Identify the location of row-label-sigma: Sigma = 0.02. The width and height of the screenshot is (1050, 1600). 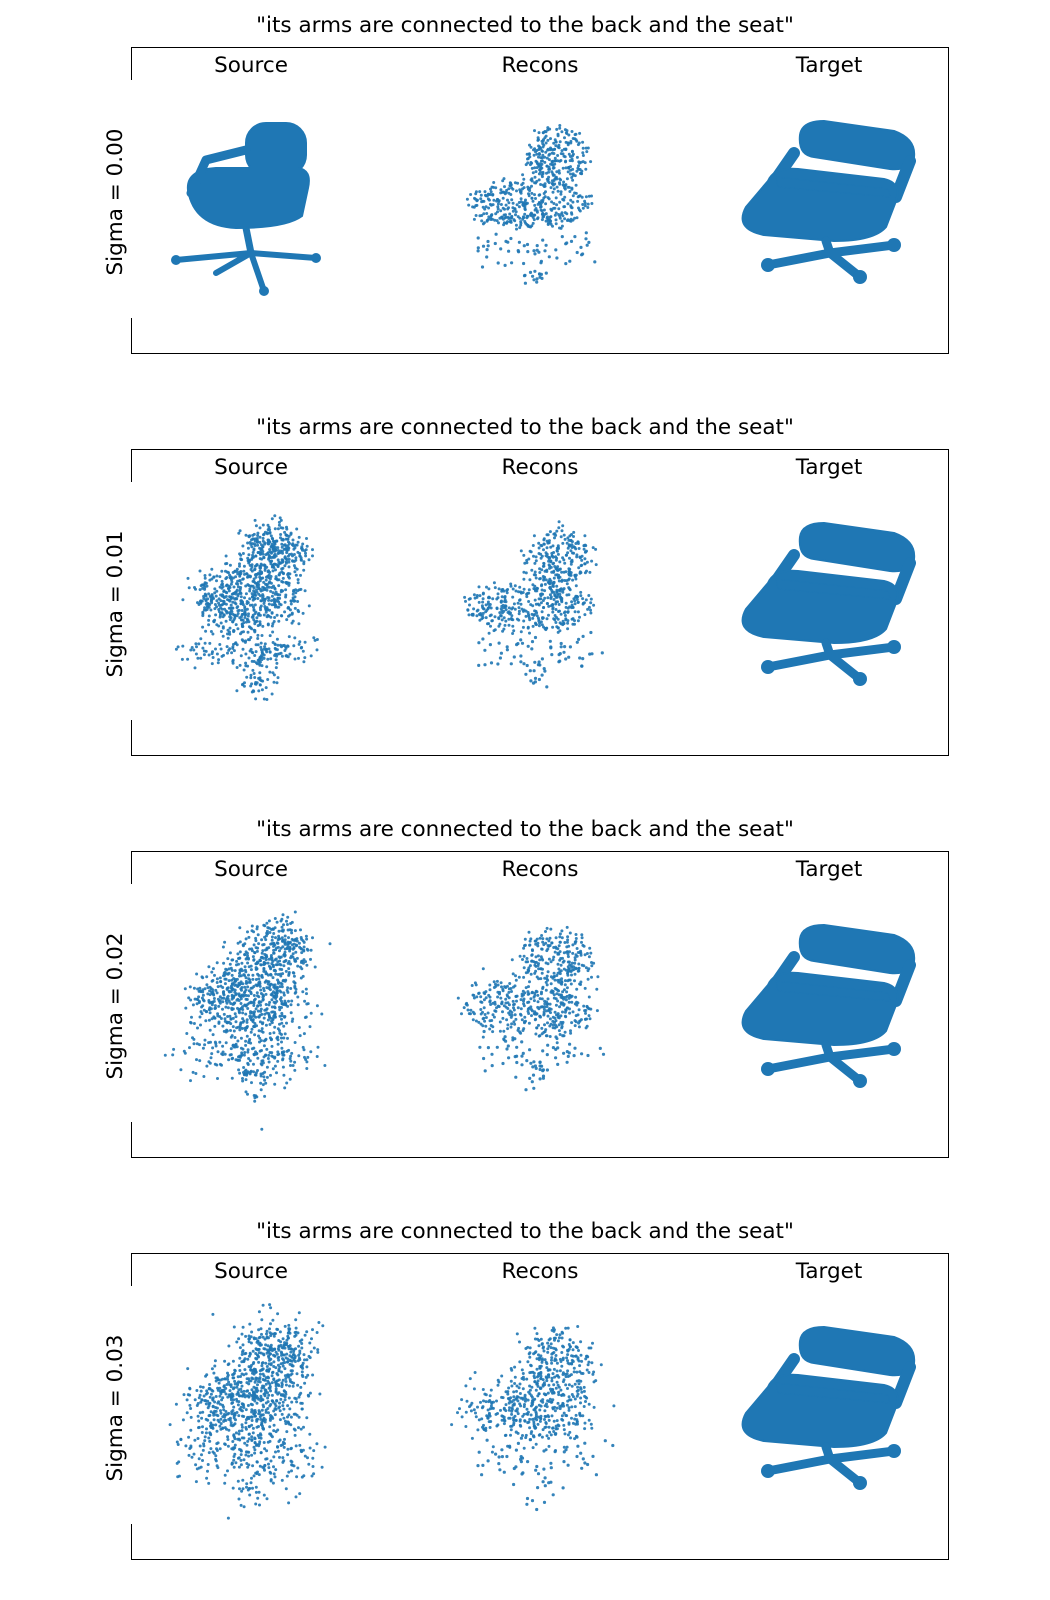
(115, 1006).